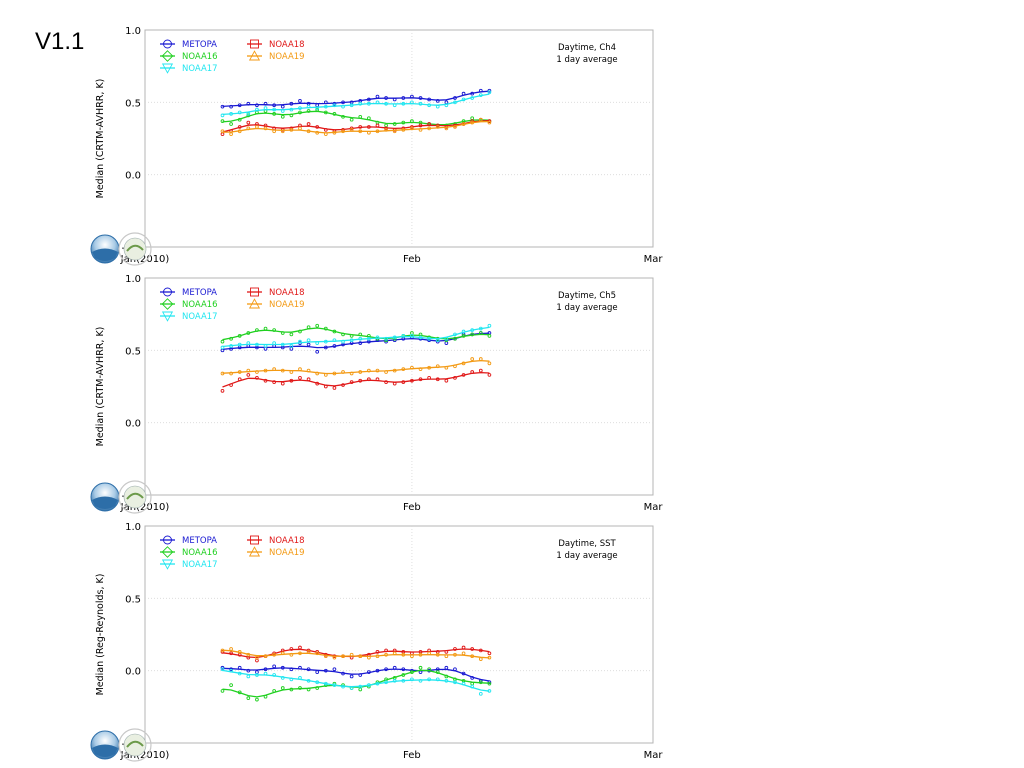 This screenshot has width=1024, height=768. I want to click on y-tick-label: 1.0, so click(133, 279).